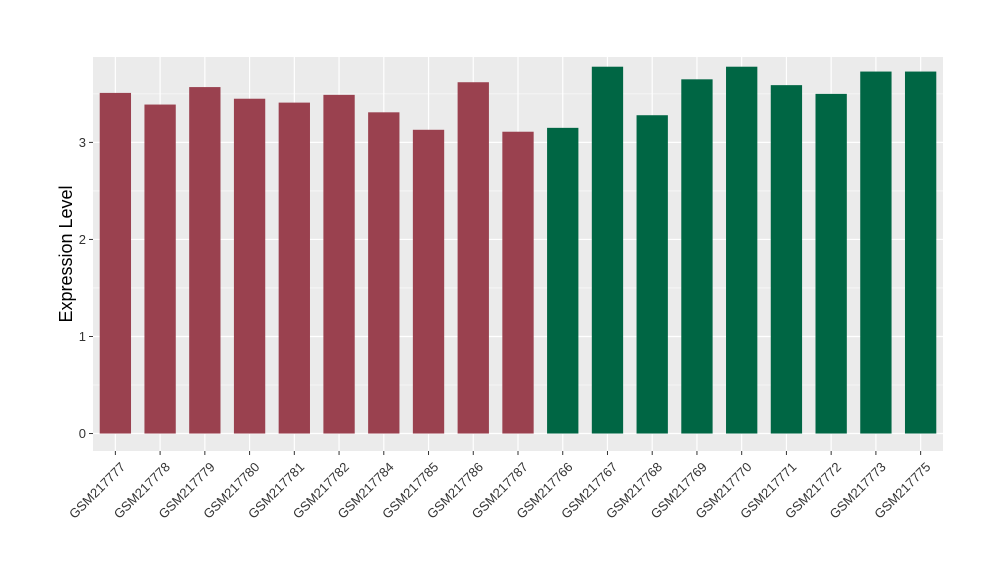 The width and height of the screenshot is (1000, 580). I want to click on bar-GSM217780, so click(249, 266).